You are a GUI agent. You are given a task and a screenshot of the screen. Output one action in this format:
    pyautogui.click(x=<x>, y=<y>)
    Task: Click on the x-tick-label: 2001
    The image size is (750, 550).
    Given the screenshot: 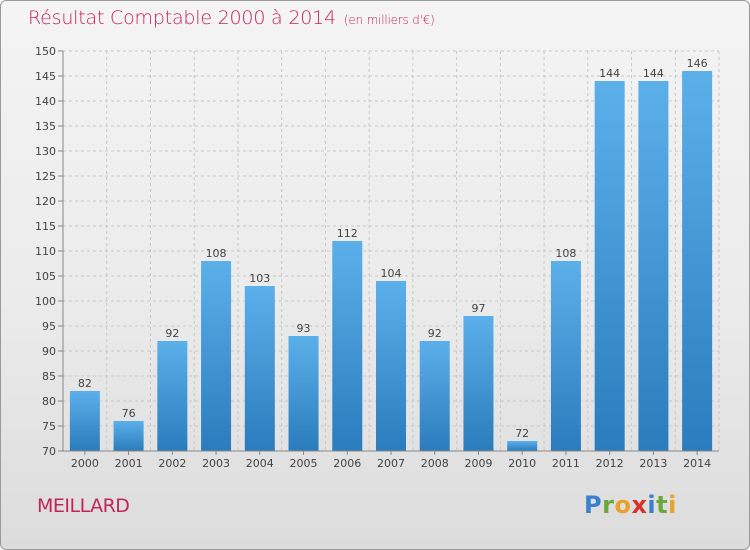 What is the action you would take?
    pyautogui.click(x=129, y=463)
    